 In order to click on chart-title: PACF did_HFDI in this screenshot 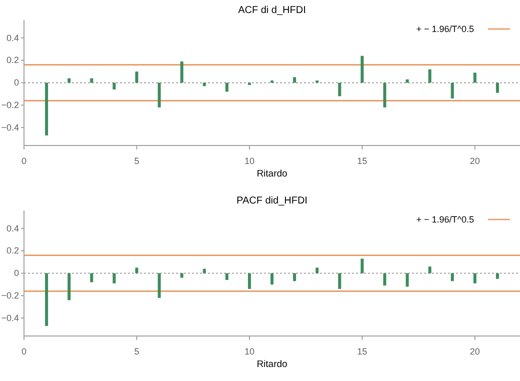, I will do `click(272, 201)`.